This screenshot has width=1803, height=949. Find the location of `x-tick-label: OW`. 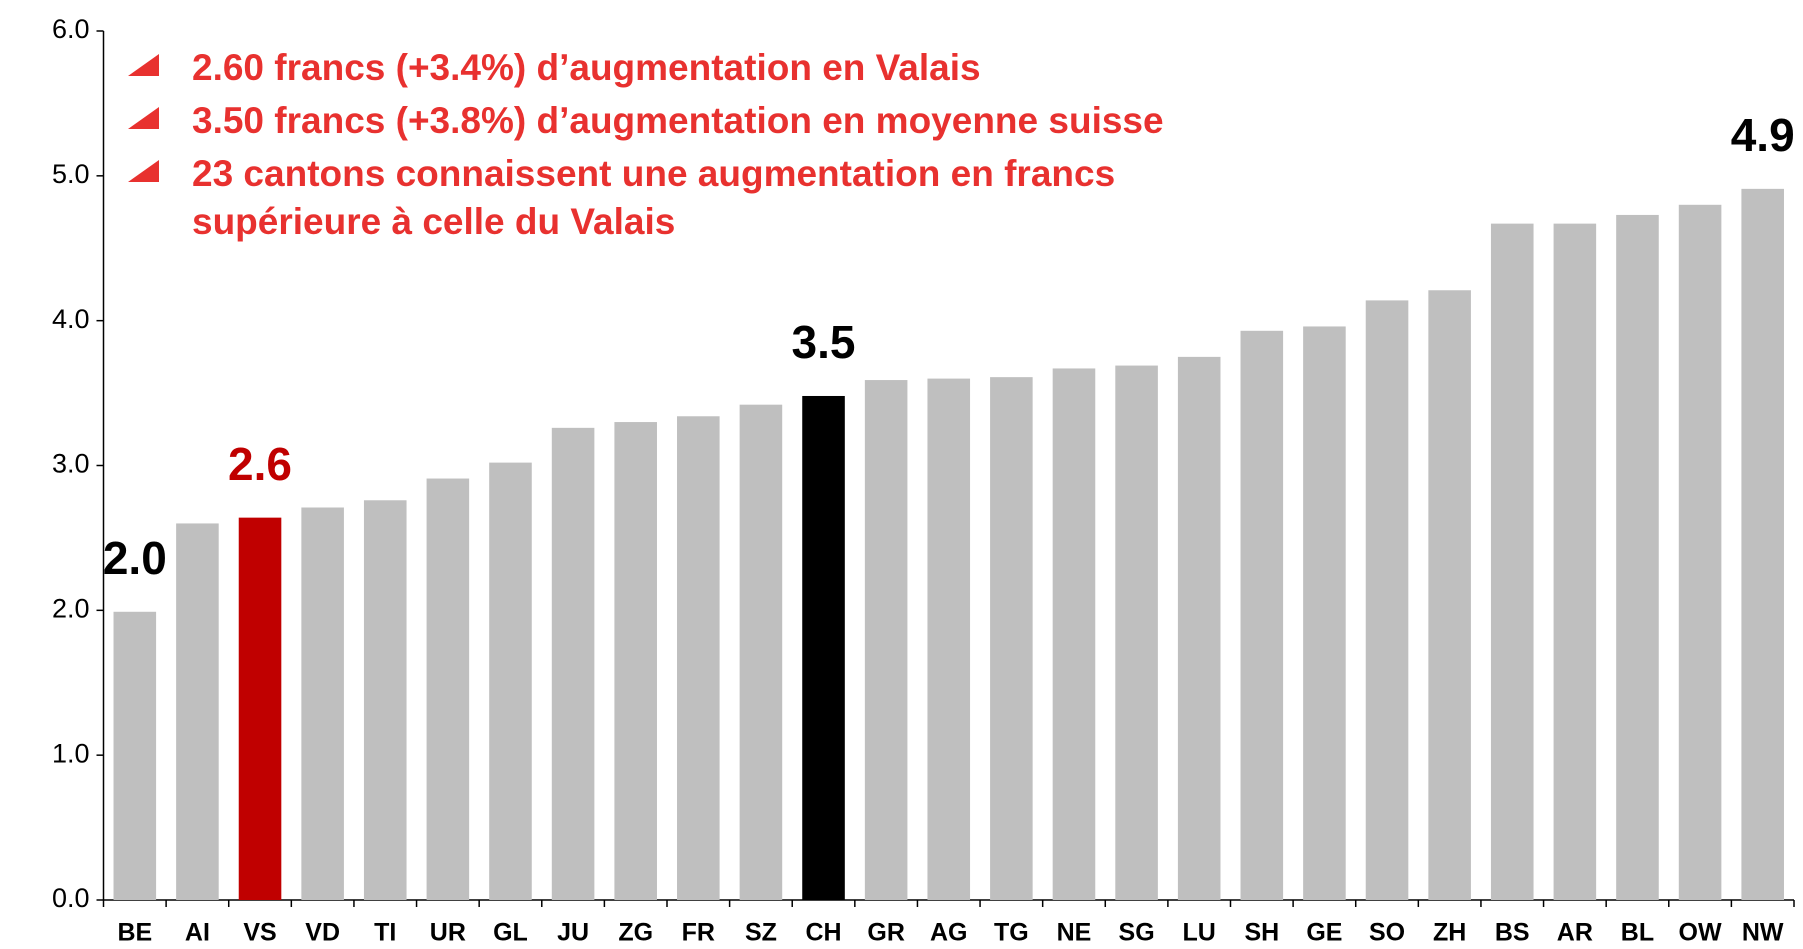

x-tick-label: OW is located at coordinates (1700, 933).